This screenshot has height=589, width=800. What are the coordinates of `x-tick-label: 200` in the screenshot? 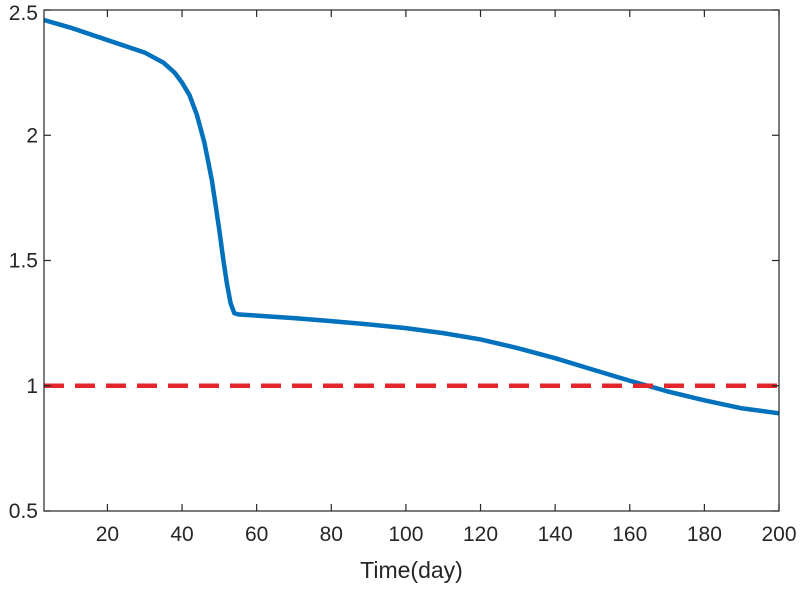 It's located at (778, 534).